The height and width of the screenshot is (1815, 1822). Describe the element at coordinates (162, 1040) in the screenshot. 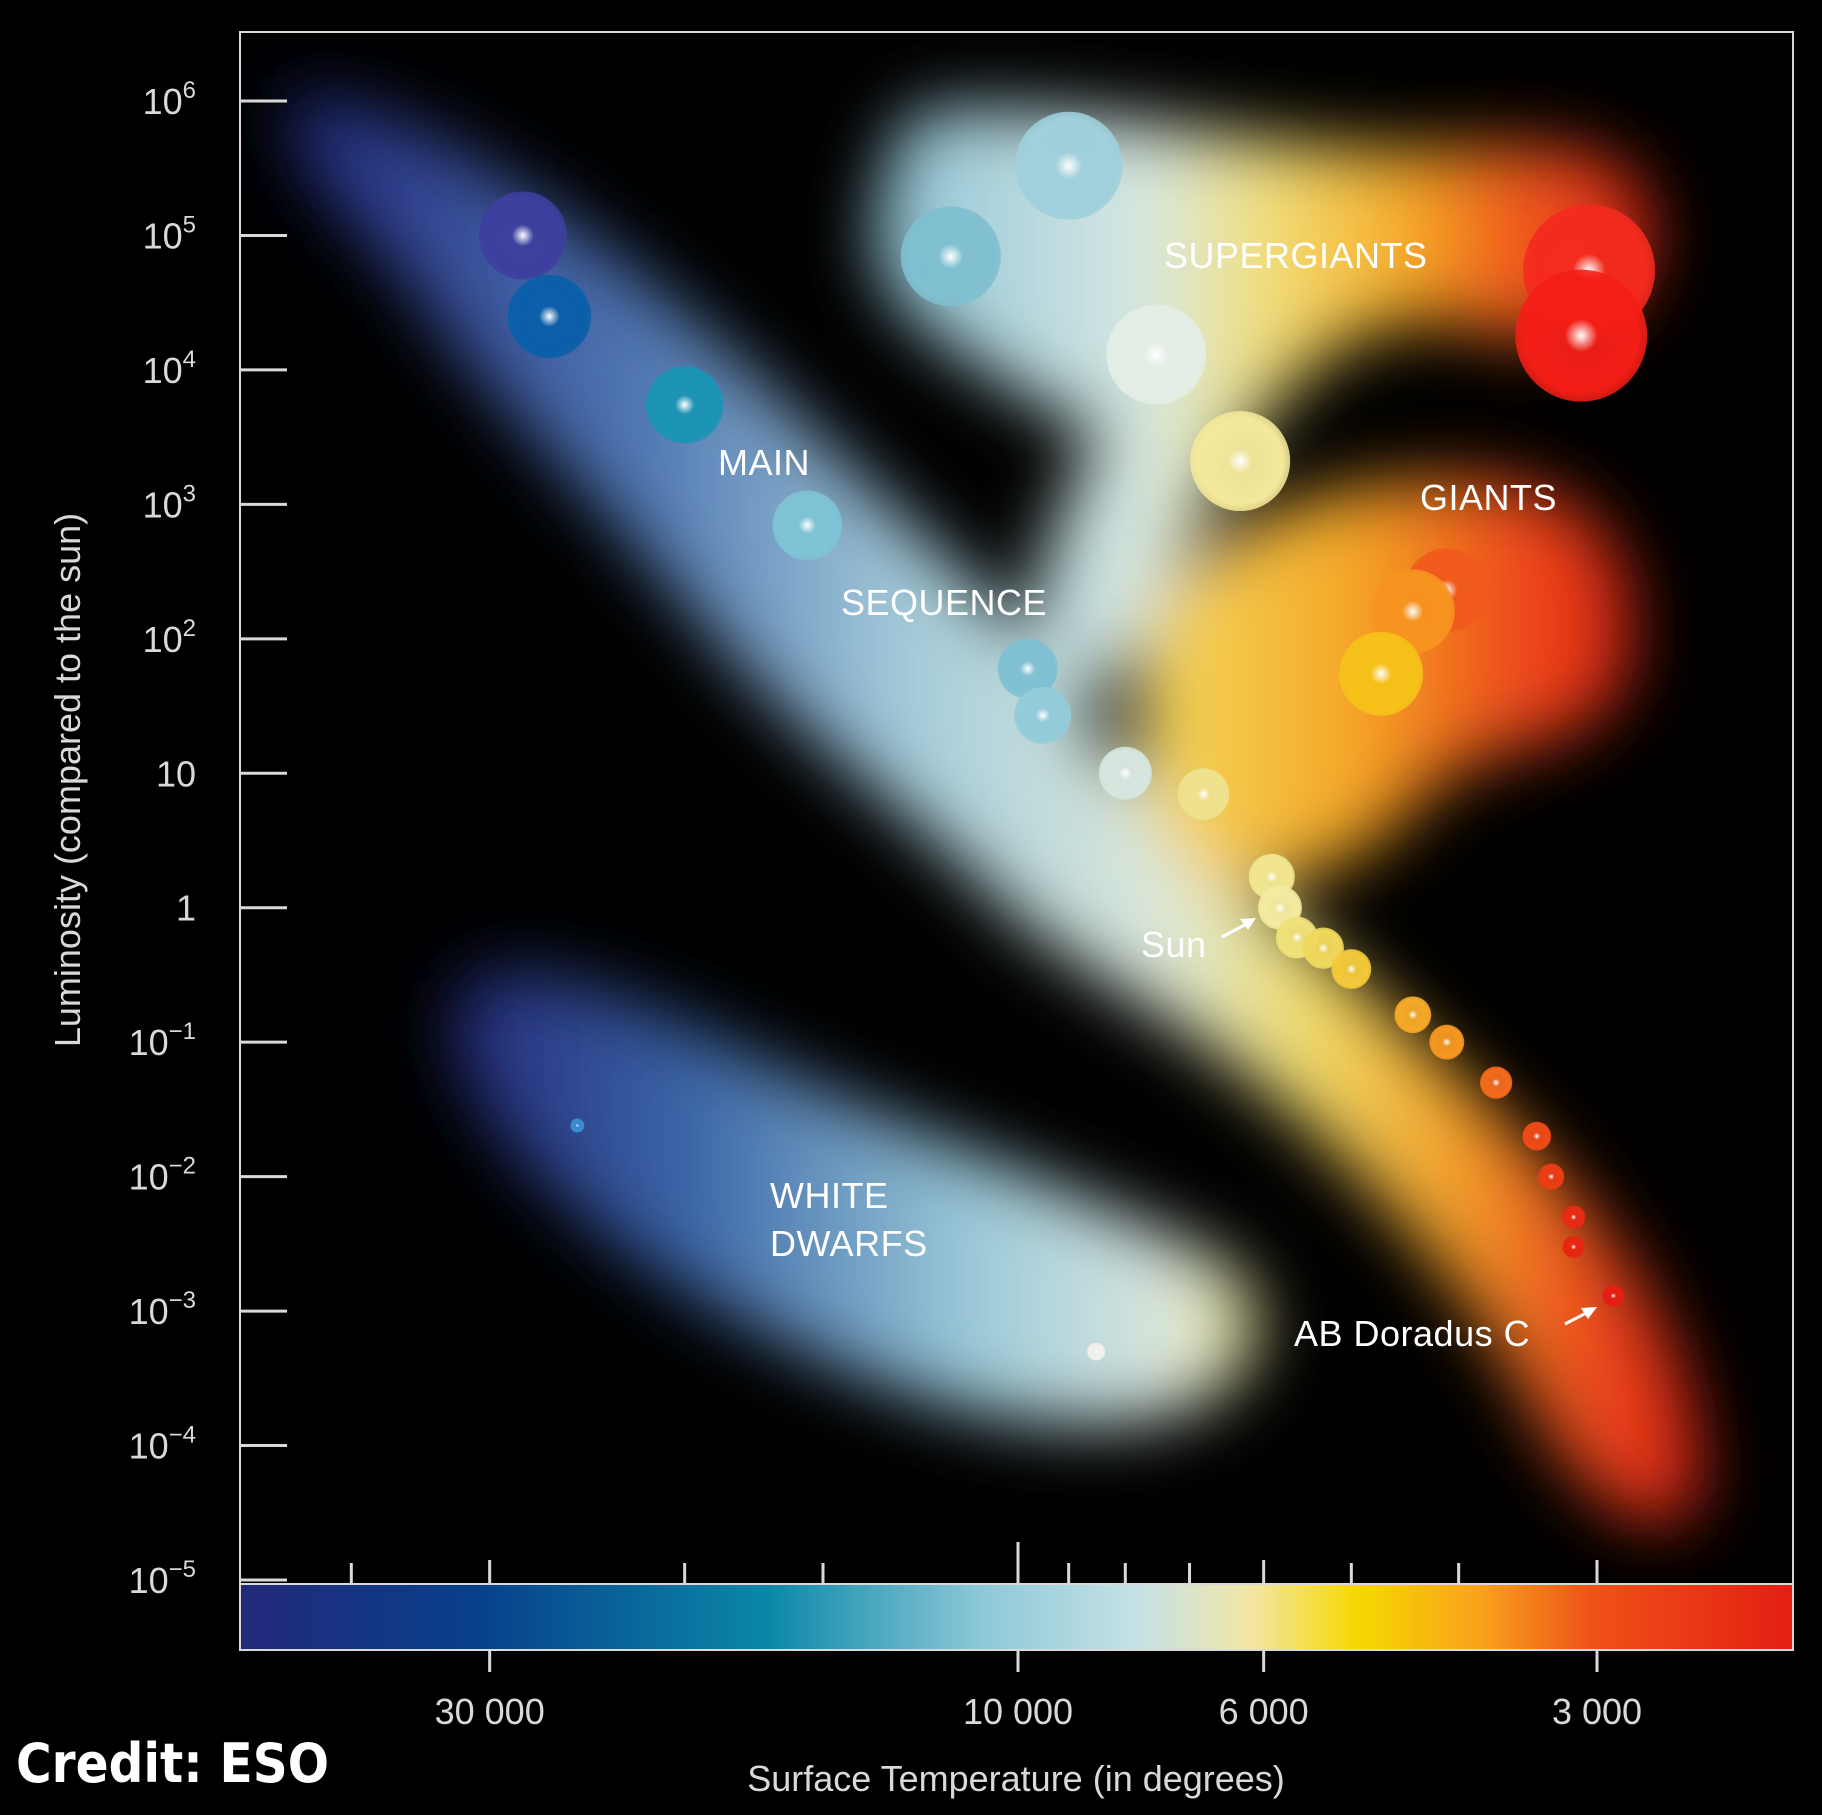

I see `y-tick-label: 10⁻¹` at that location.